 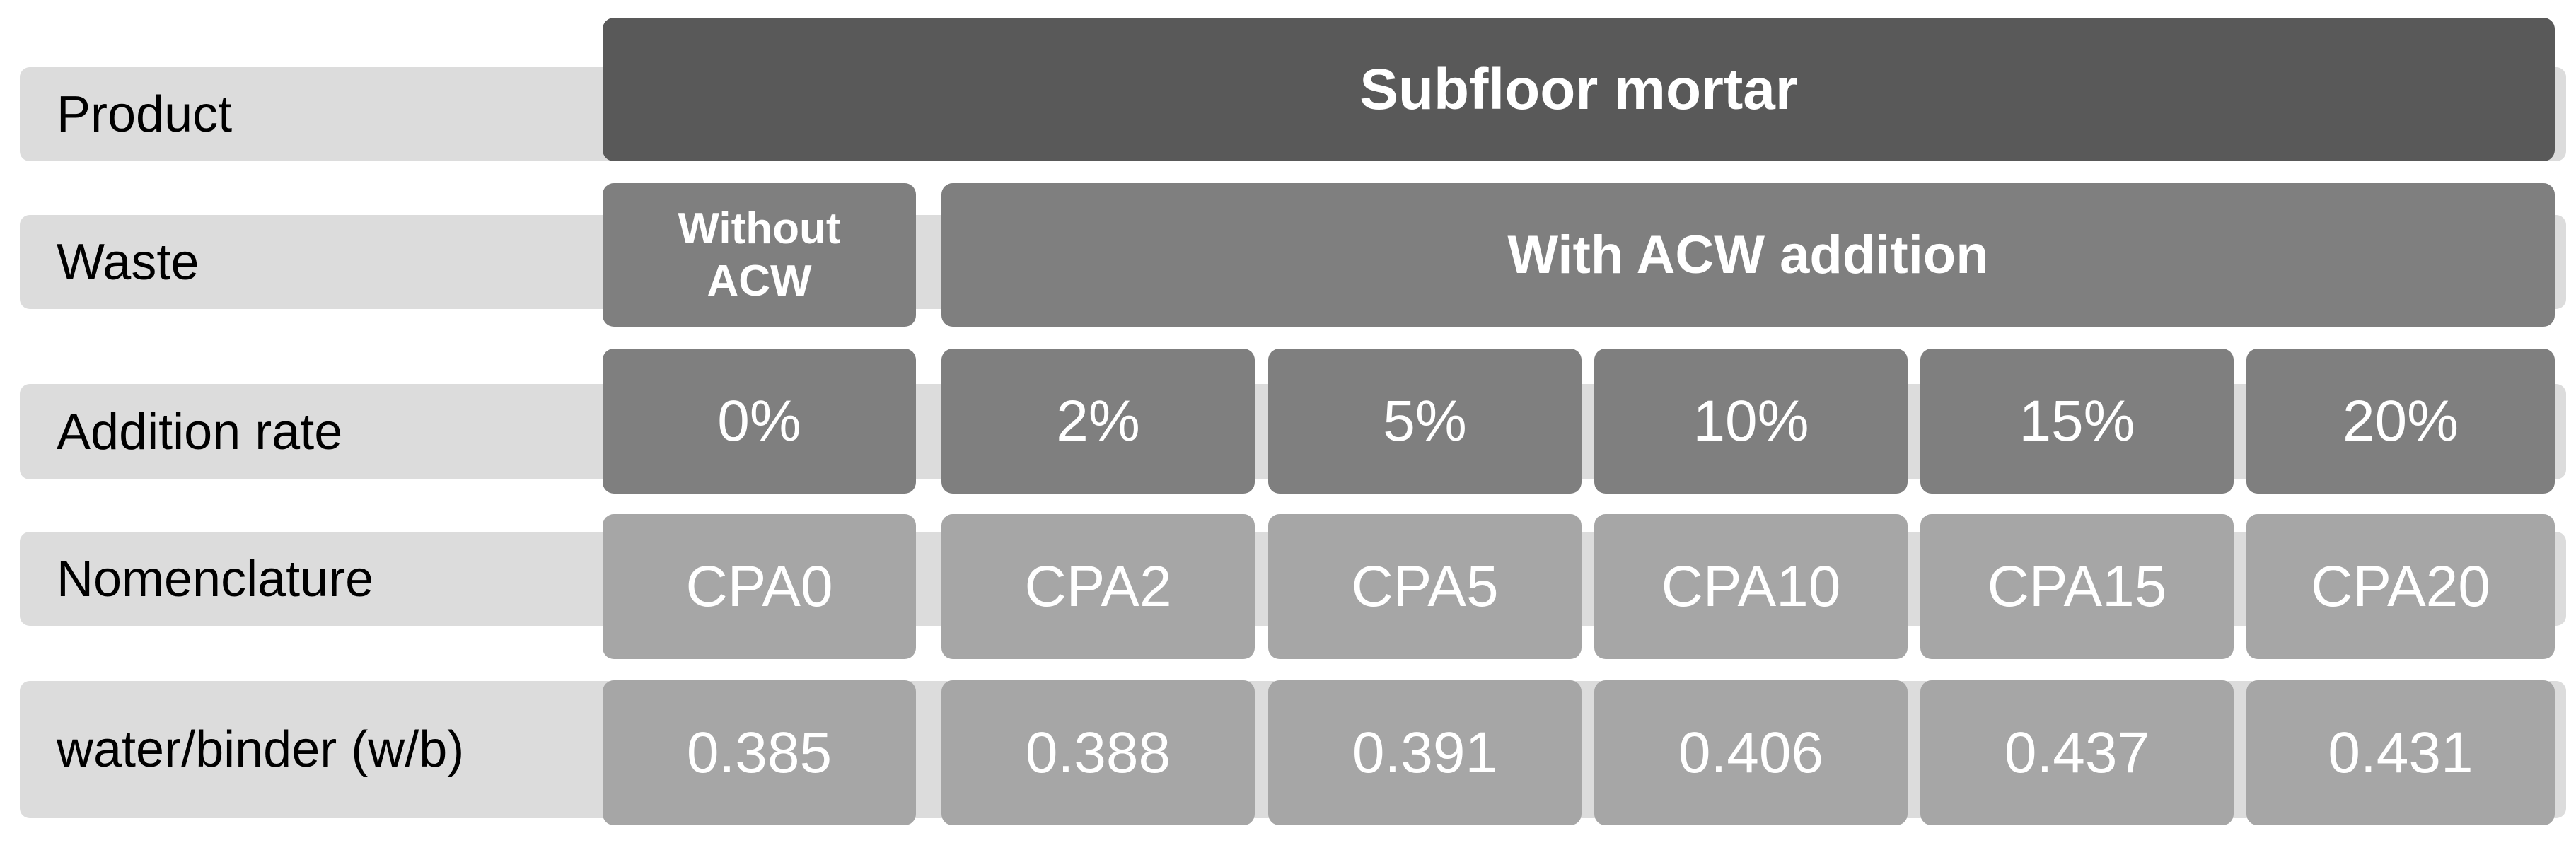 I want to click on nomenclature-cell: CPA10, so click(x=1751, y=586).